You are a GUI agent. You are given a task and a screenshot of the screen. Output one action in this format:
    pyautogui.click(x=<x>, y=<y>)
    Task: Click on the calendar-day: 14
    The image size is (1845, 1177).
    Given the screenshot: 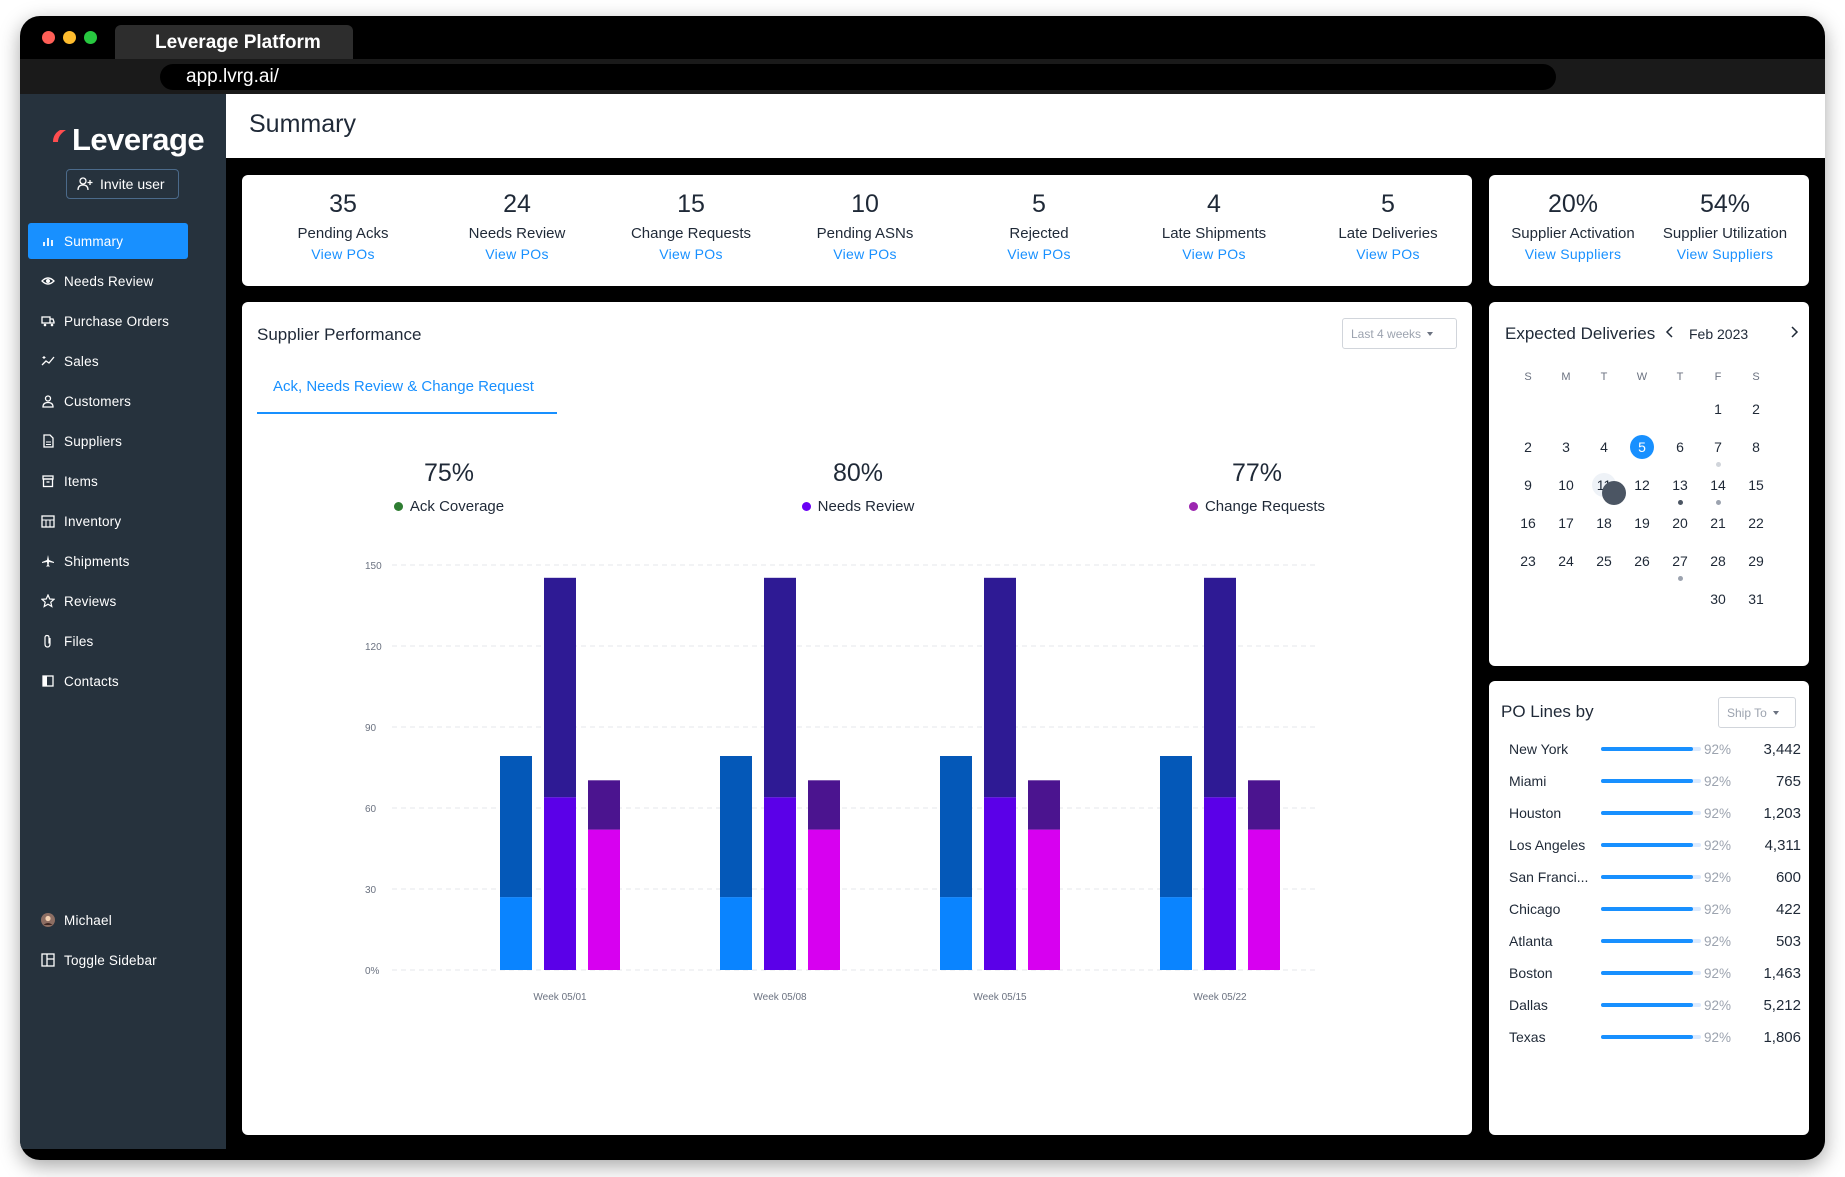 What is the action you would take?
    pyautogui.click(x=1718, y=488)
    